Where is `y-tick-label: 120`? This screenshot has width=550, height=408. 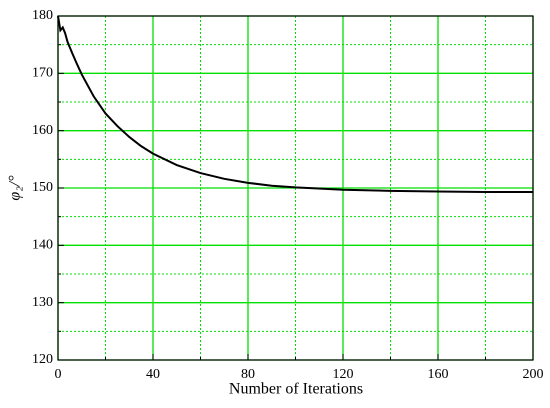 y-tick-label: 120 is located at coordinates (42, 359).